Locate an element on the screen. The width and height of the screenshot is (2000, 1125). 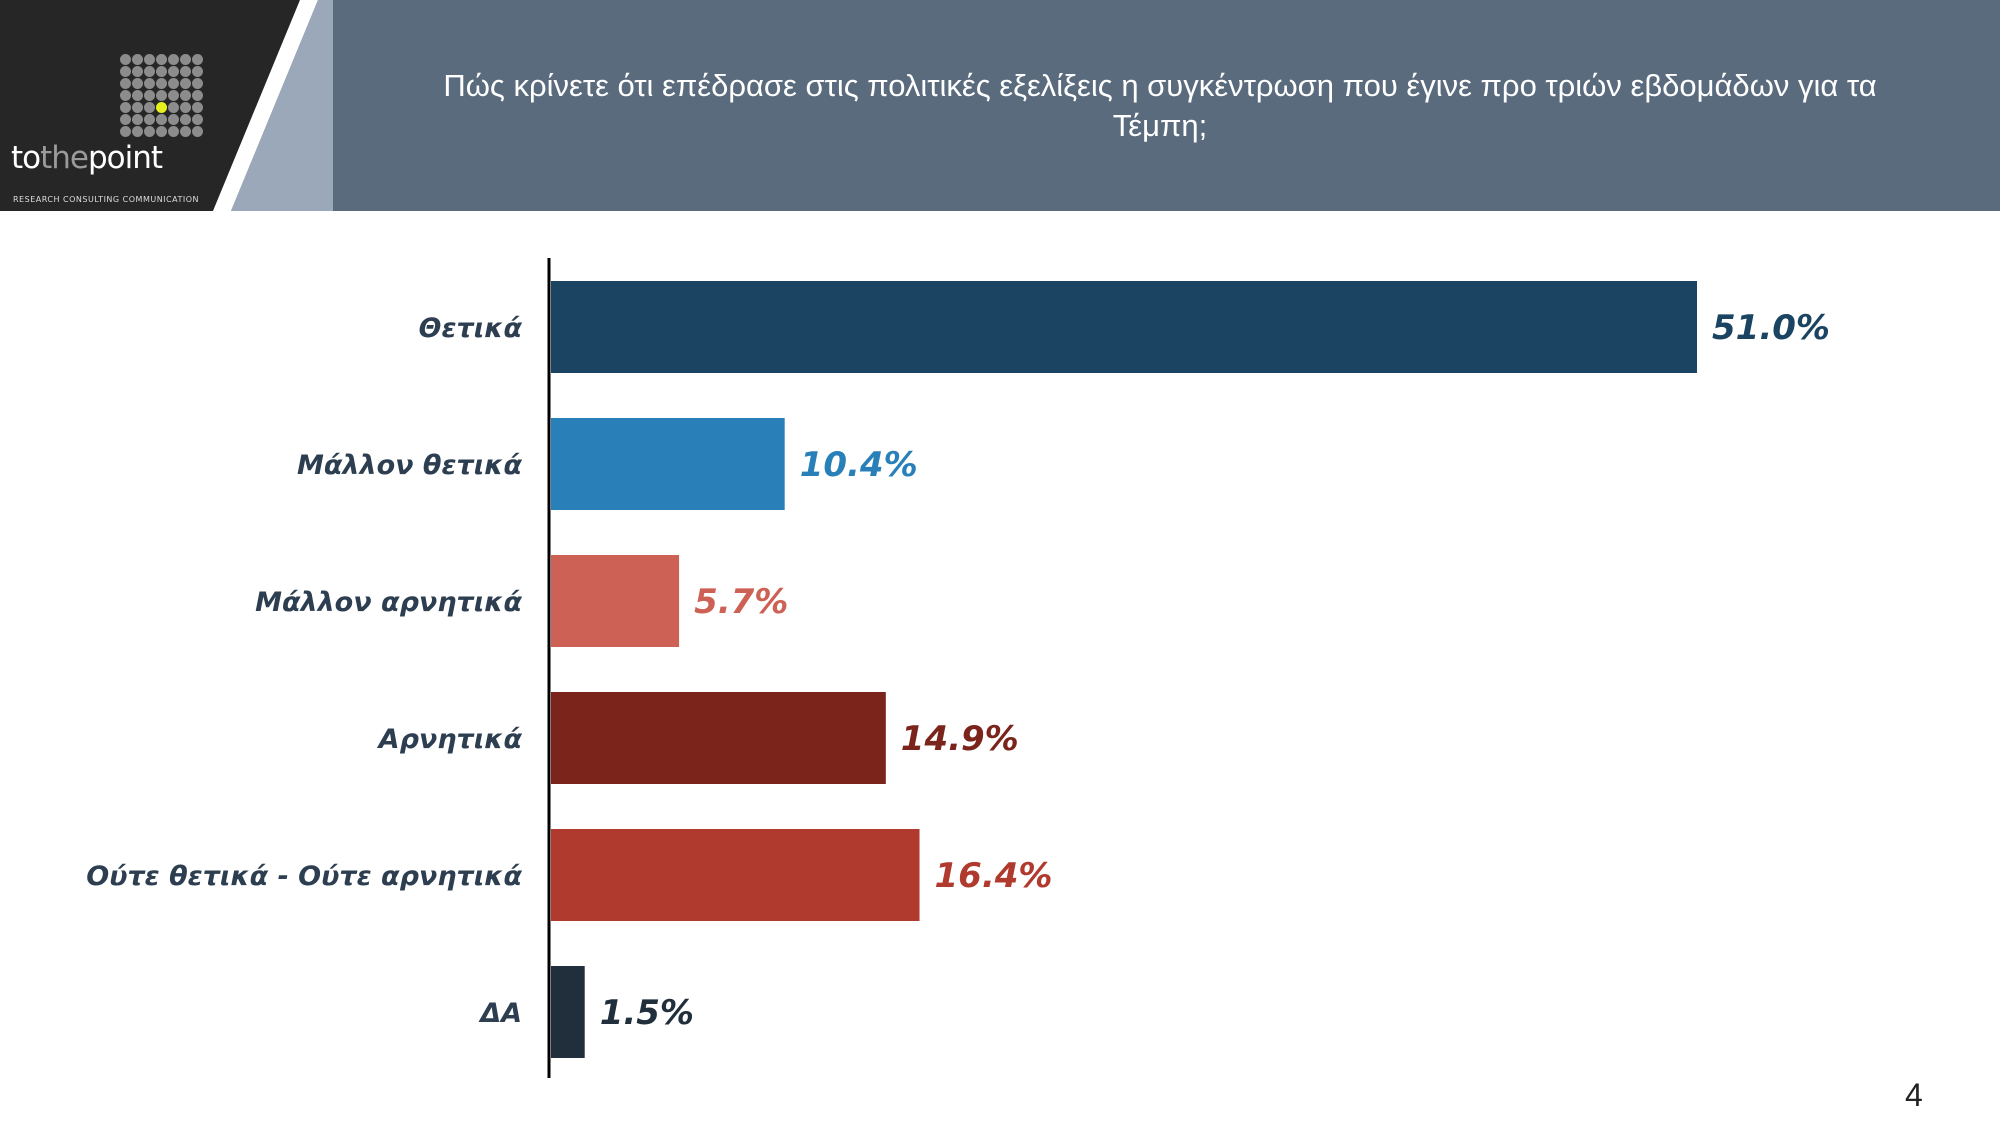
logo-dot-grid-icon is located at coordinates (161, 95).